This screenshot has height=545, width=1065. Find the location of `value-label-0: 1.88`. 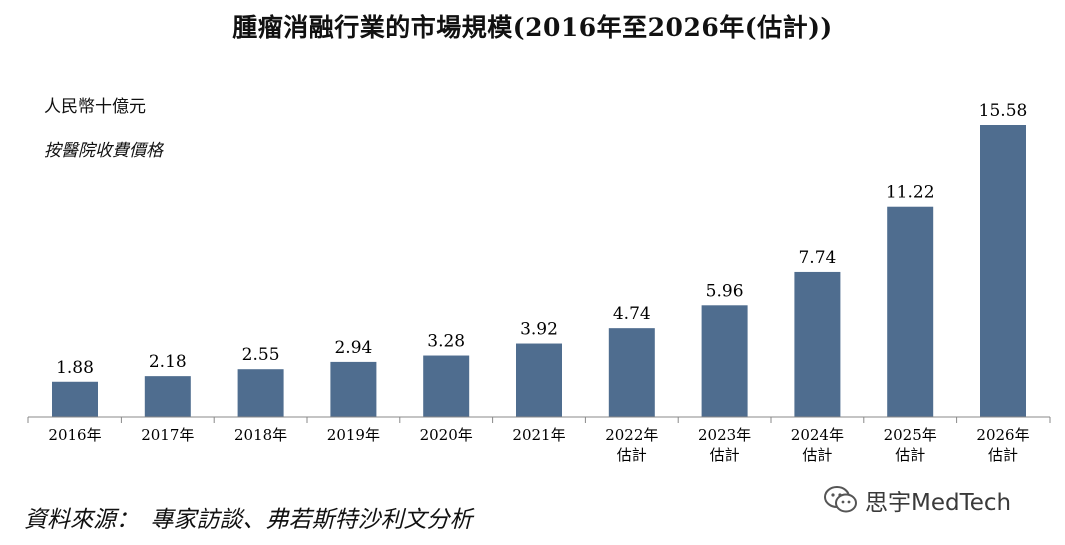

value-label-0: 1.88 is located at coordinates (75, 368).